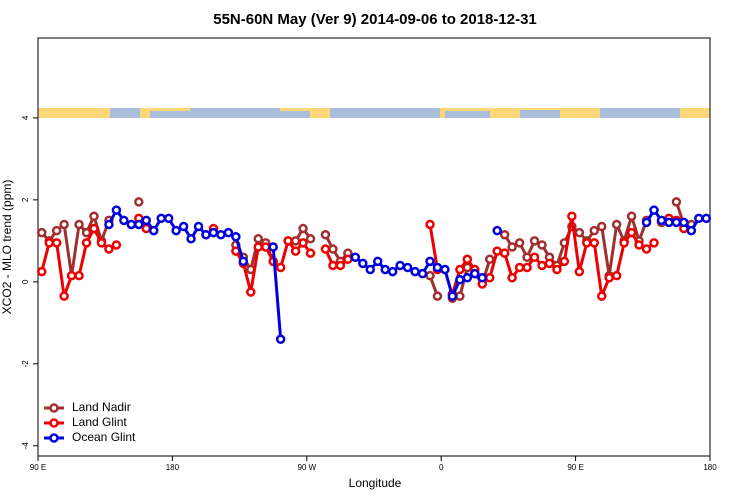  I want to click on legend-label: Ocean Glint, so click(104, 437).